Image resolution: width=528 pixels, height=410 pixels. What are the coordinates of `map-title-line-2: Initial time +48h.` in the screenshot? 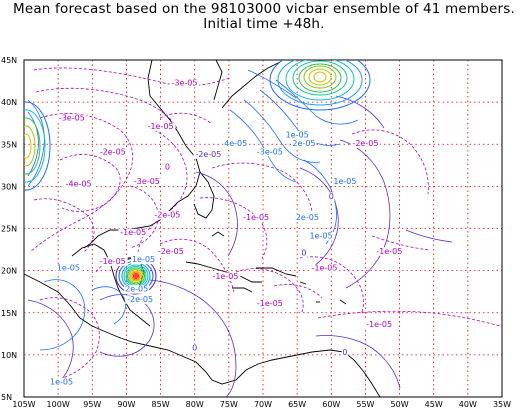 It's located at (264, 24).